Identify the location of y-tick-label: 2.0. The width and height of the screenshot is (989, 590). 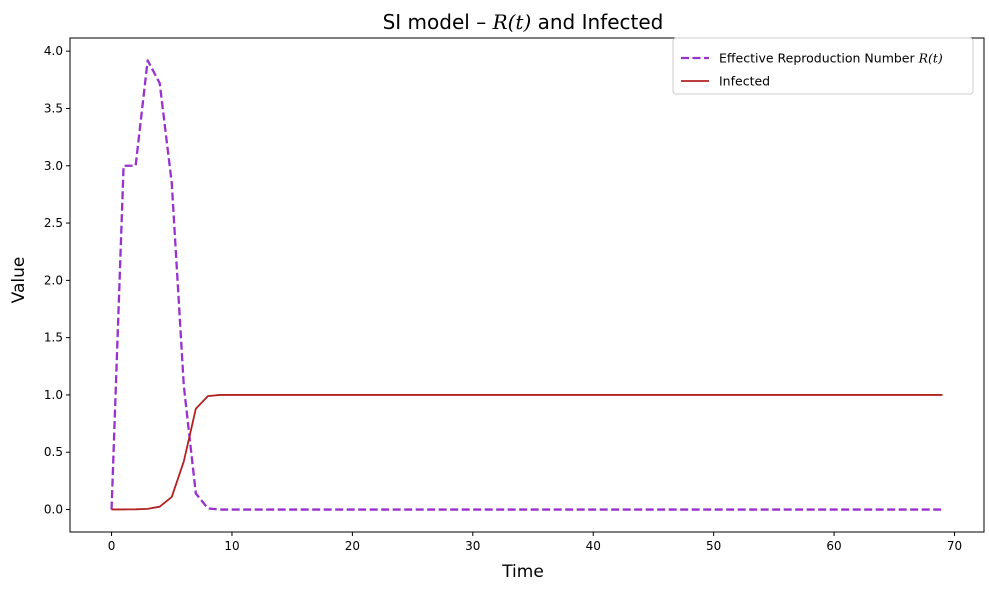
(53, 280).